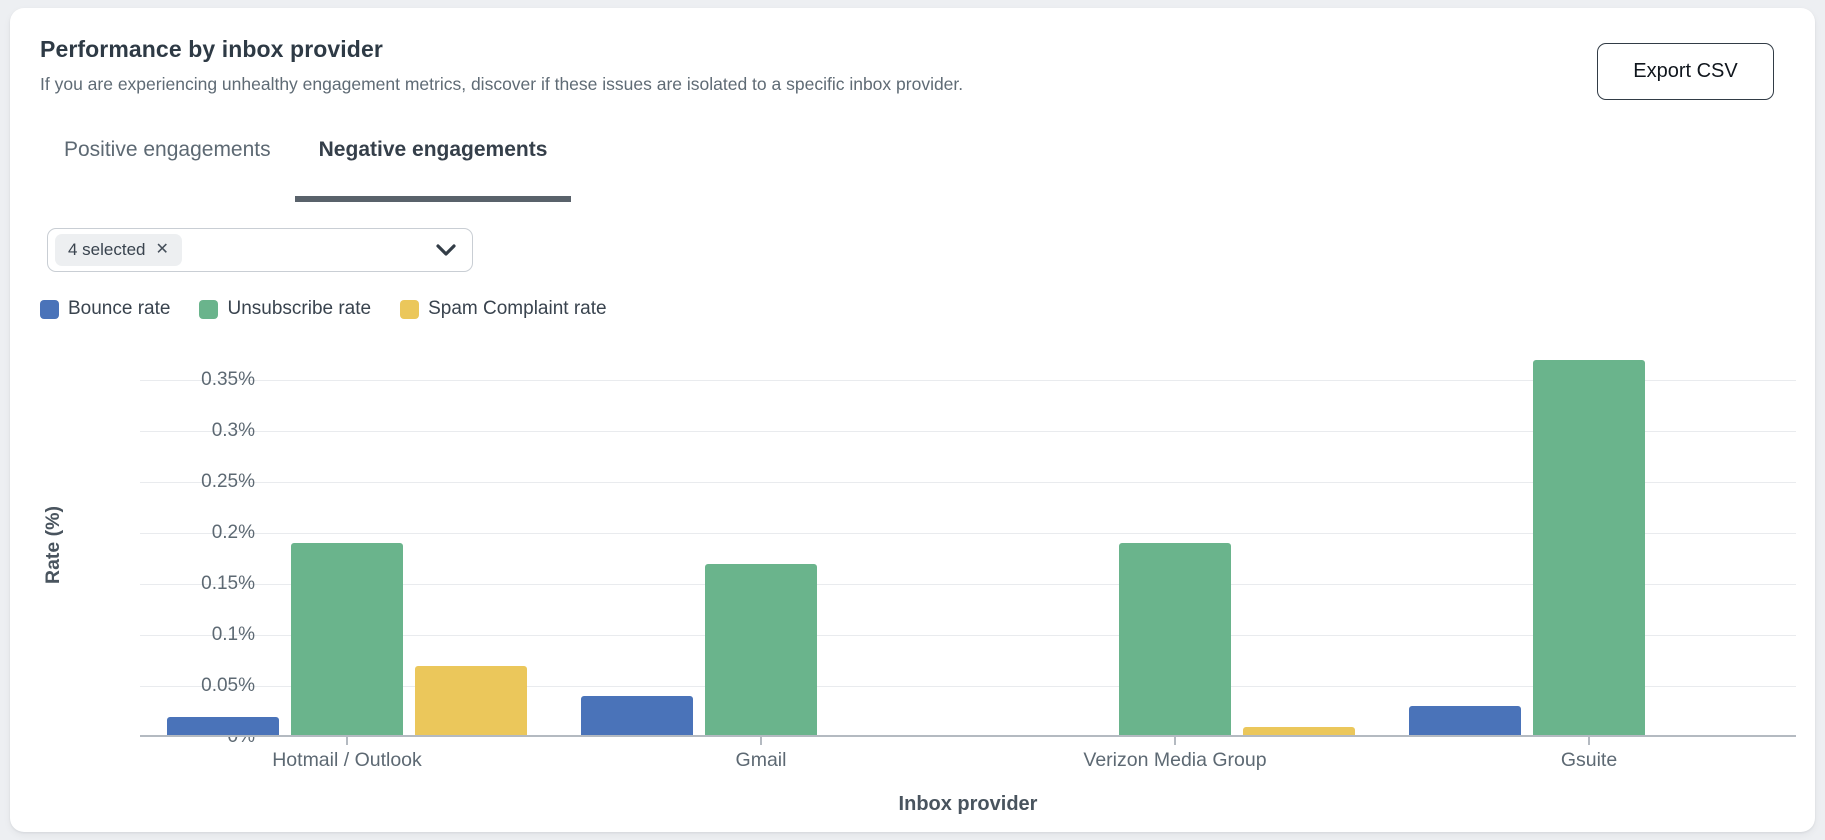  I want to click on chevron-down-icon, so click(446, 250).